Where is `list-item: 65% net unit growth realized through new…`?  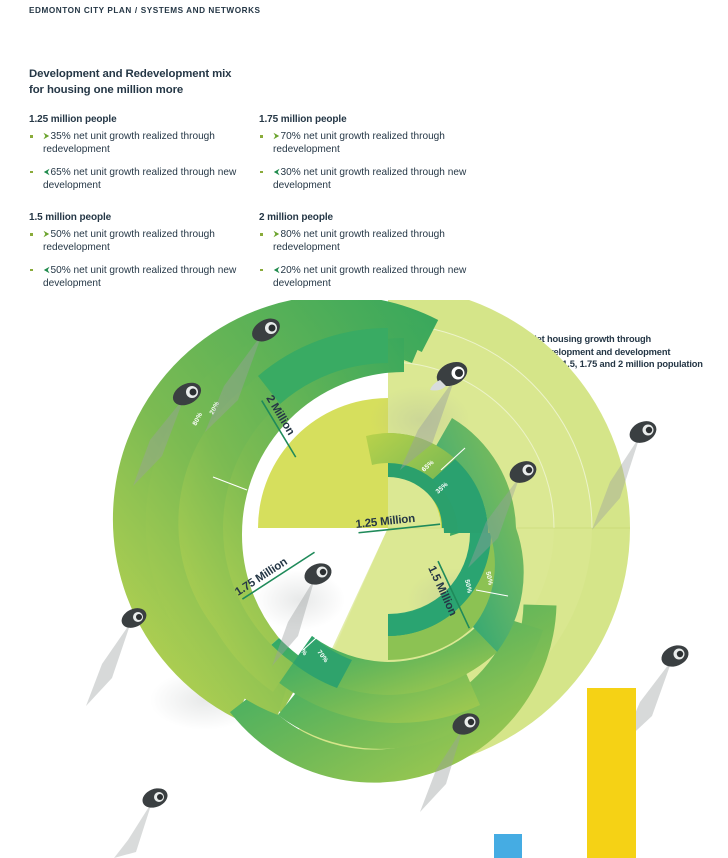
list-item: 65% net unit growth realized through new… is located at coordinates (144, 179).